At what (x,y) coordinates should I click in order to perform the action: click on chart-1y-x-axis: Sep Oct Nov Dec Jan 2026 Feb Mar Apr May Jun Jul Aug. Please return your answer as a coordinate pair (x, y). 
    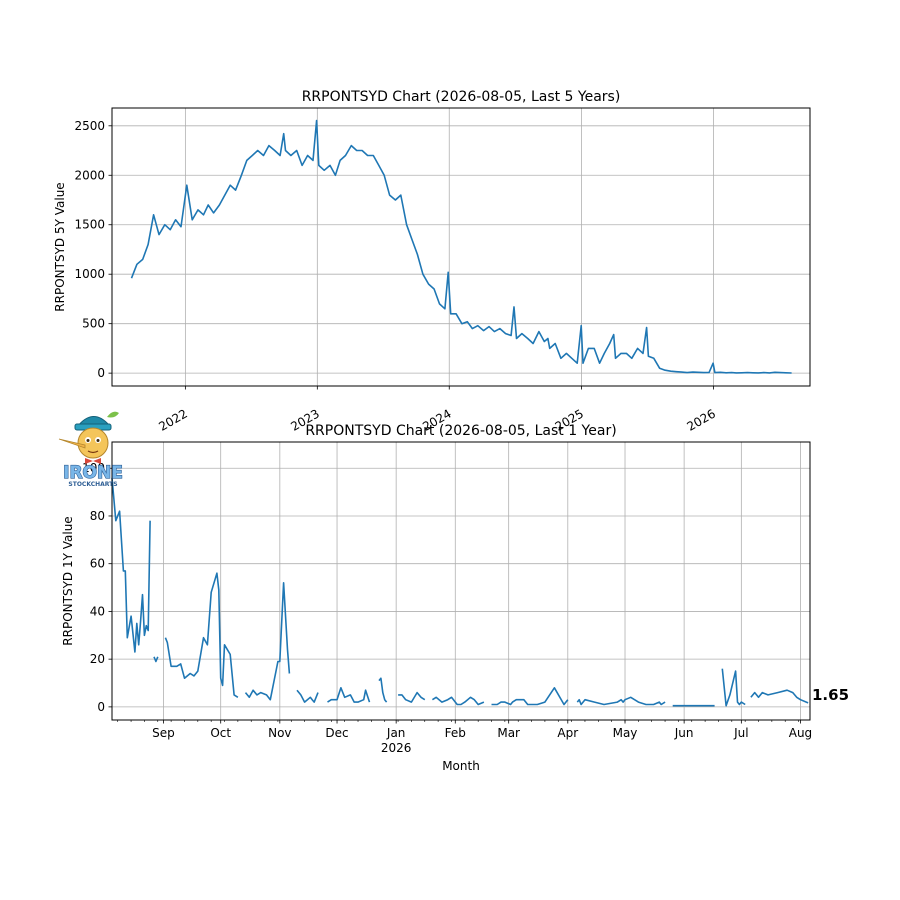
    Looking at the image, I should click on (464, 737).